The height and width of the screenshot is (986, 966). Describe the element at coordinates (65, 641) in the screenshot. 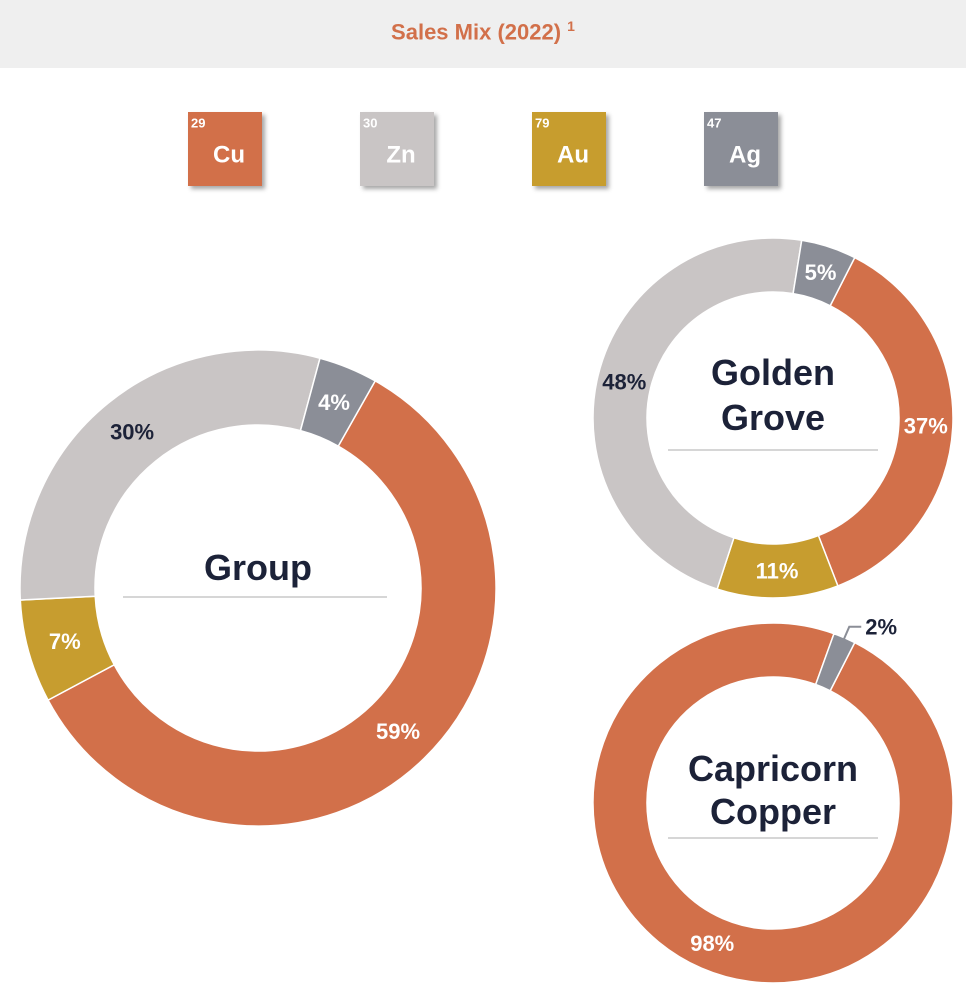

I see `value-label: 7%` at that location.